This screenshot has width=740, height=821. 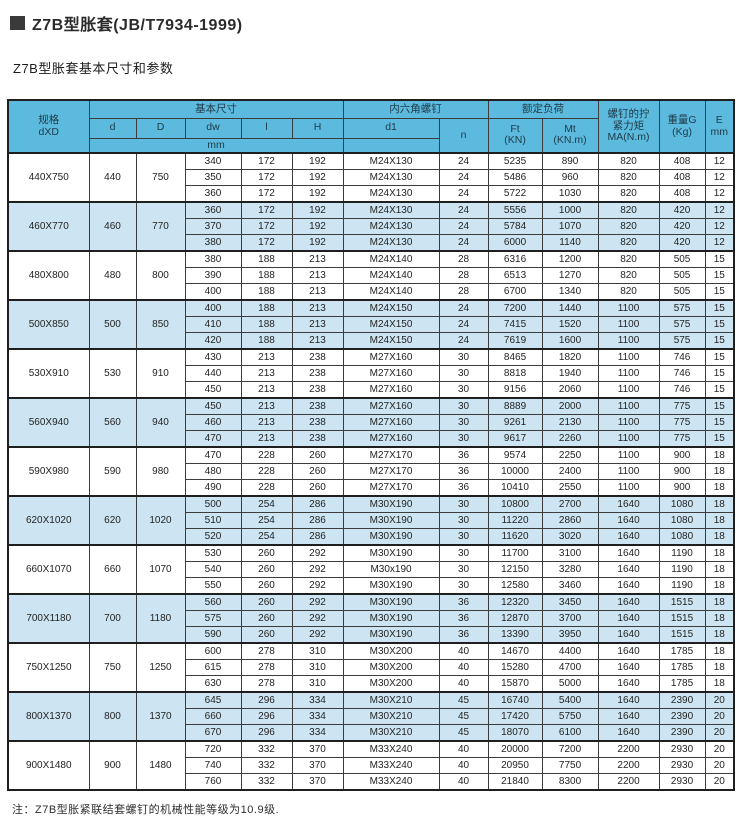 What do you see at coordinates (160, 471) in the screenshot?
I see `cell-D: 980` at bounding box center [160, 471].